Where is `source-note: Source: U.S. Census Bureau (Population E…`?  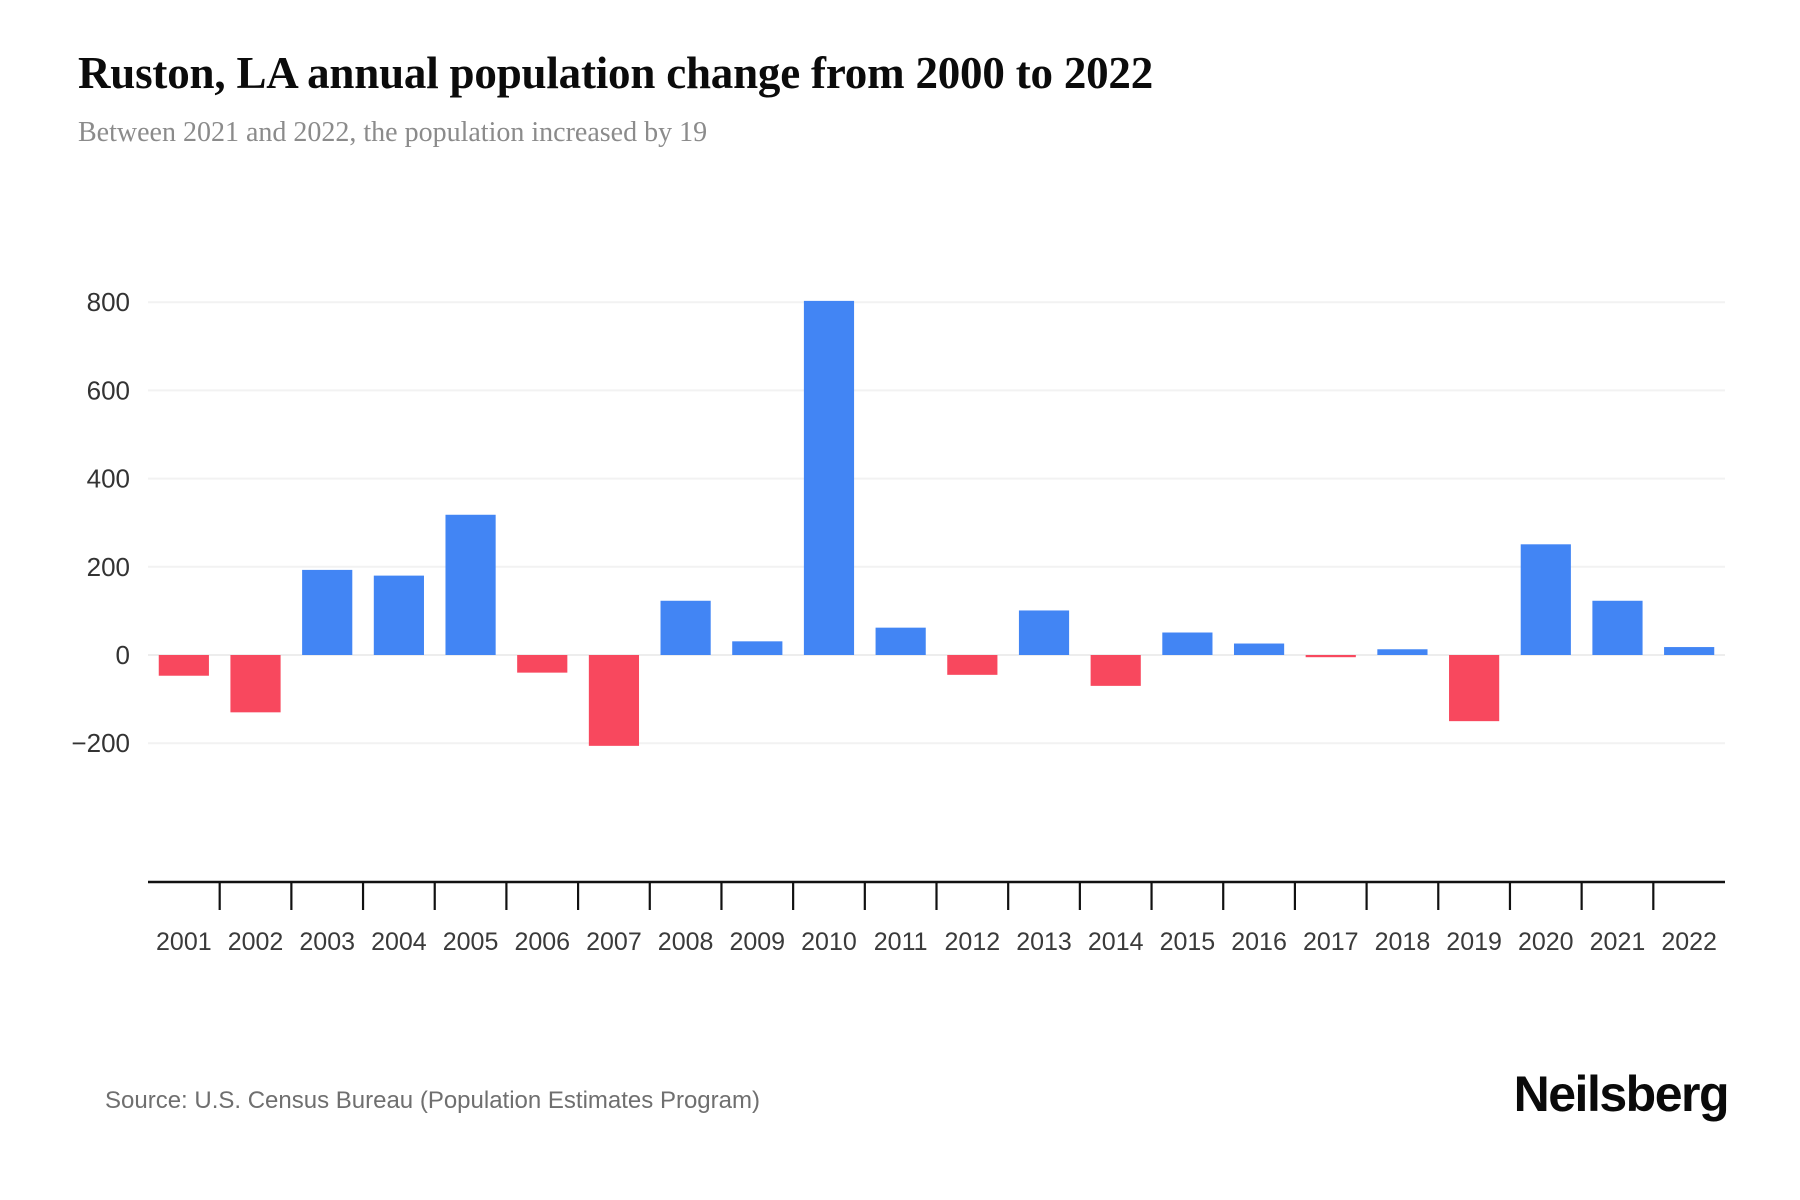
source-note: Source: U.S. Census Bureau (Population E… is located at coordinates (432, 1100).